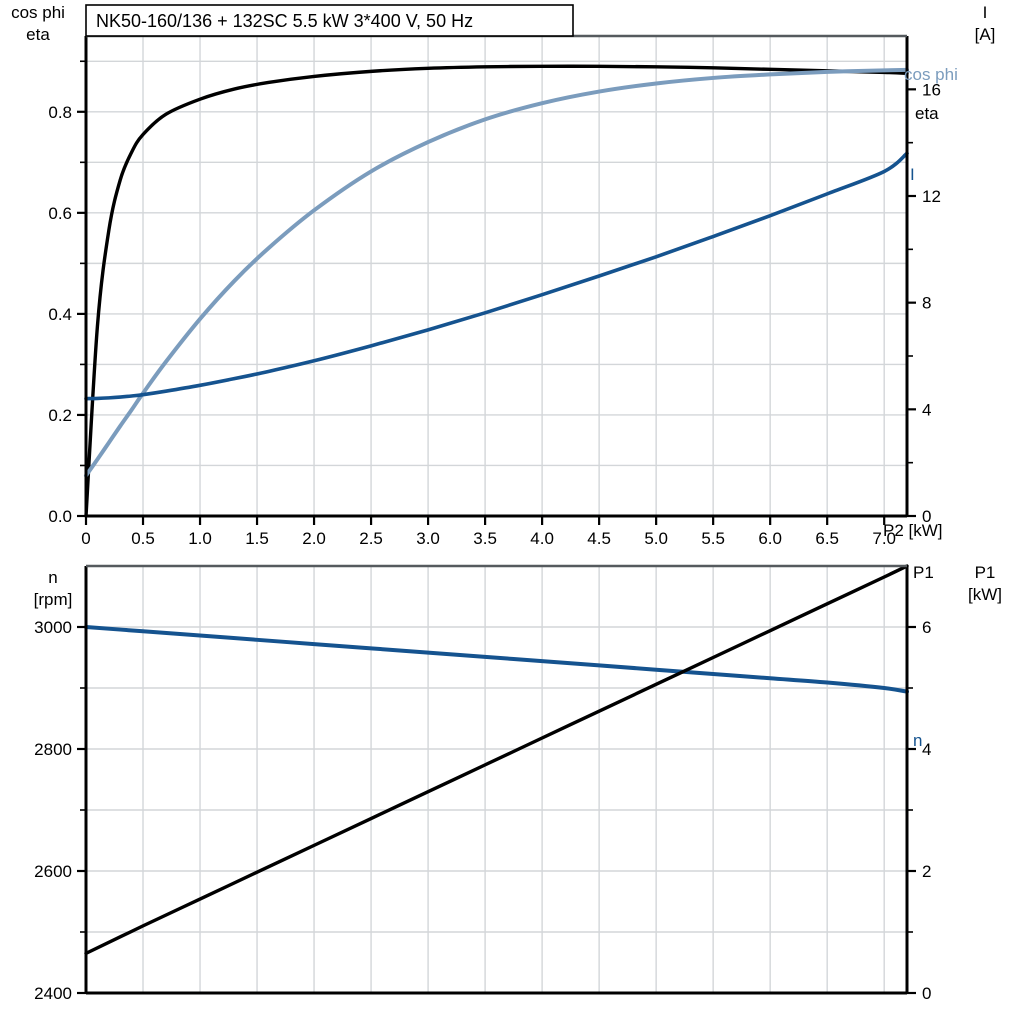  I want to click on top-x-tick-label: 1.0, so click(200, 538).